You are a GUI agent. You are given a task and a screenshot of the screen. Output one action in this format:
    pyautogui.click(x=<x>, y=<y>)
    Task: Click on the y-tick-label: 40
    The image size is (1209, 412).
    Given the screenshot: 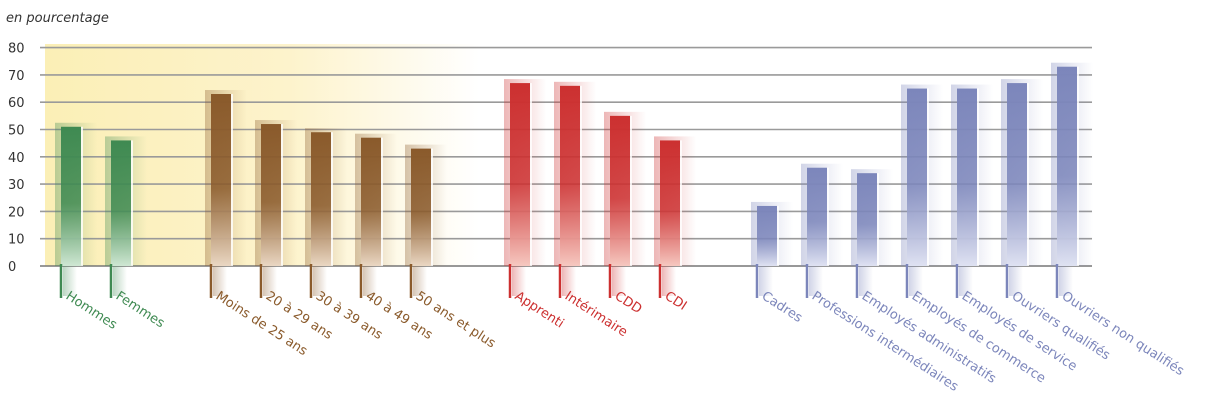 What is the action you would take?
    pyautogui.click(x=16, y=158)
    